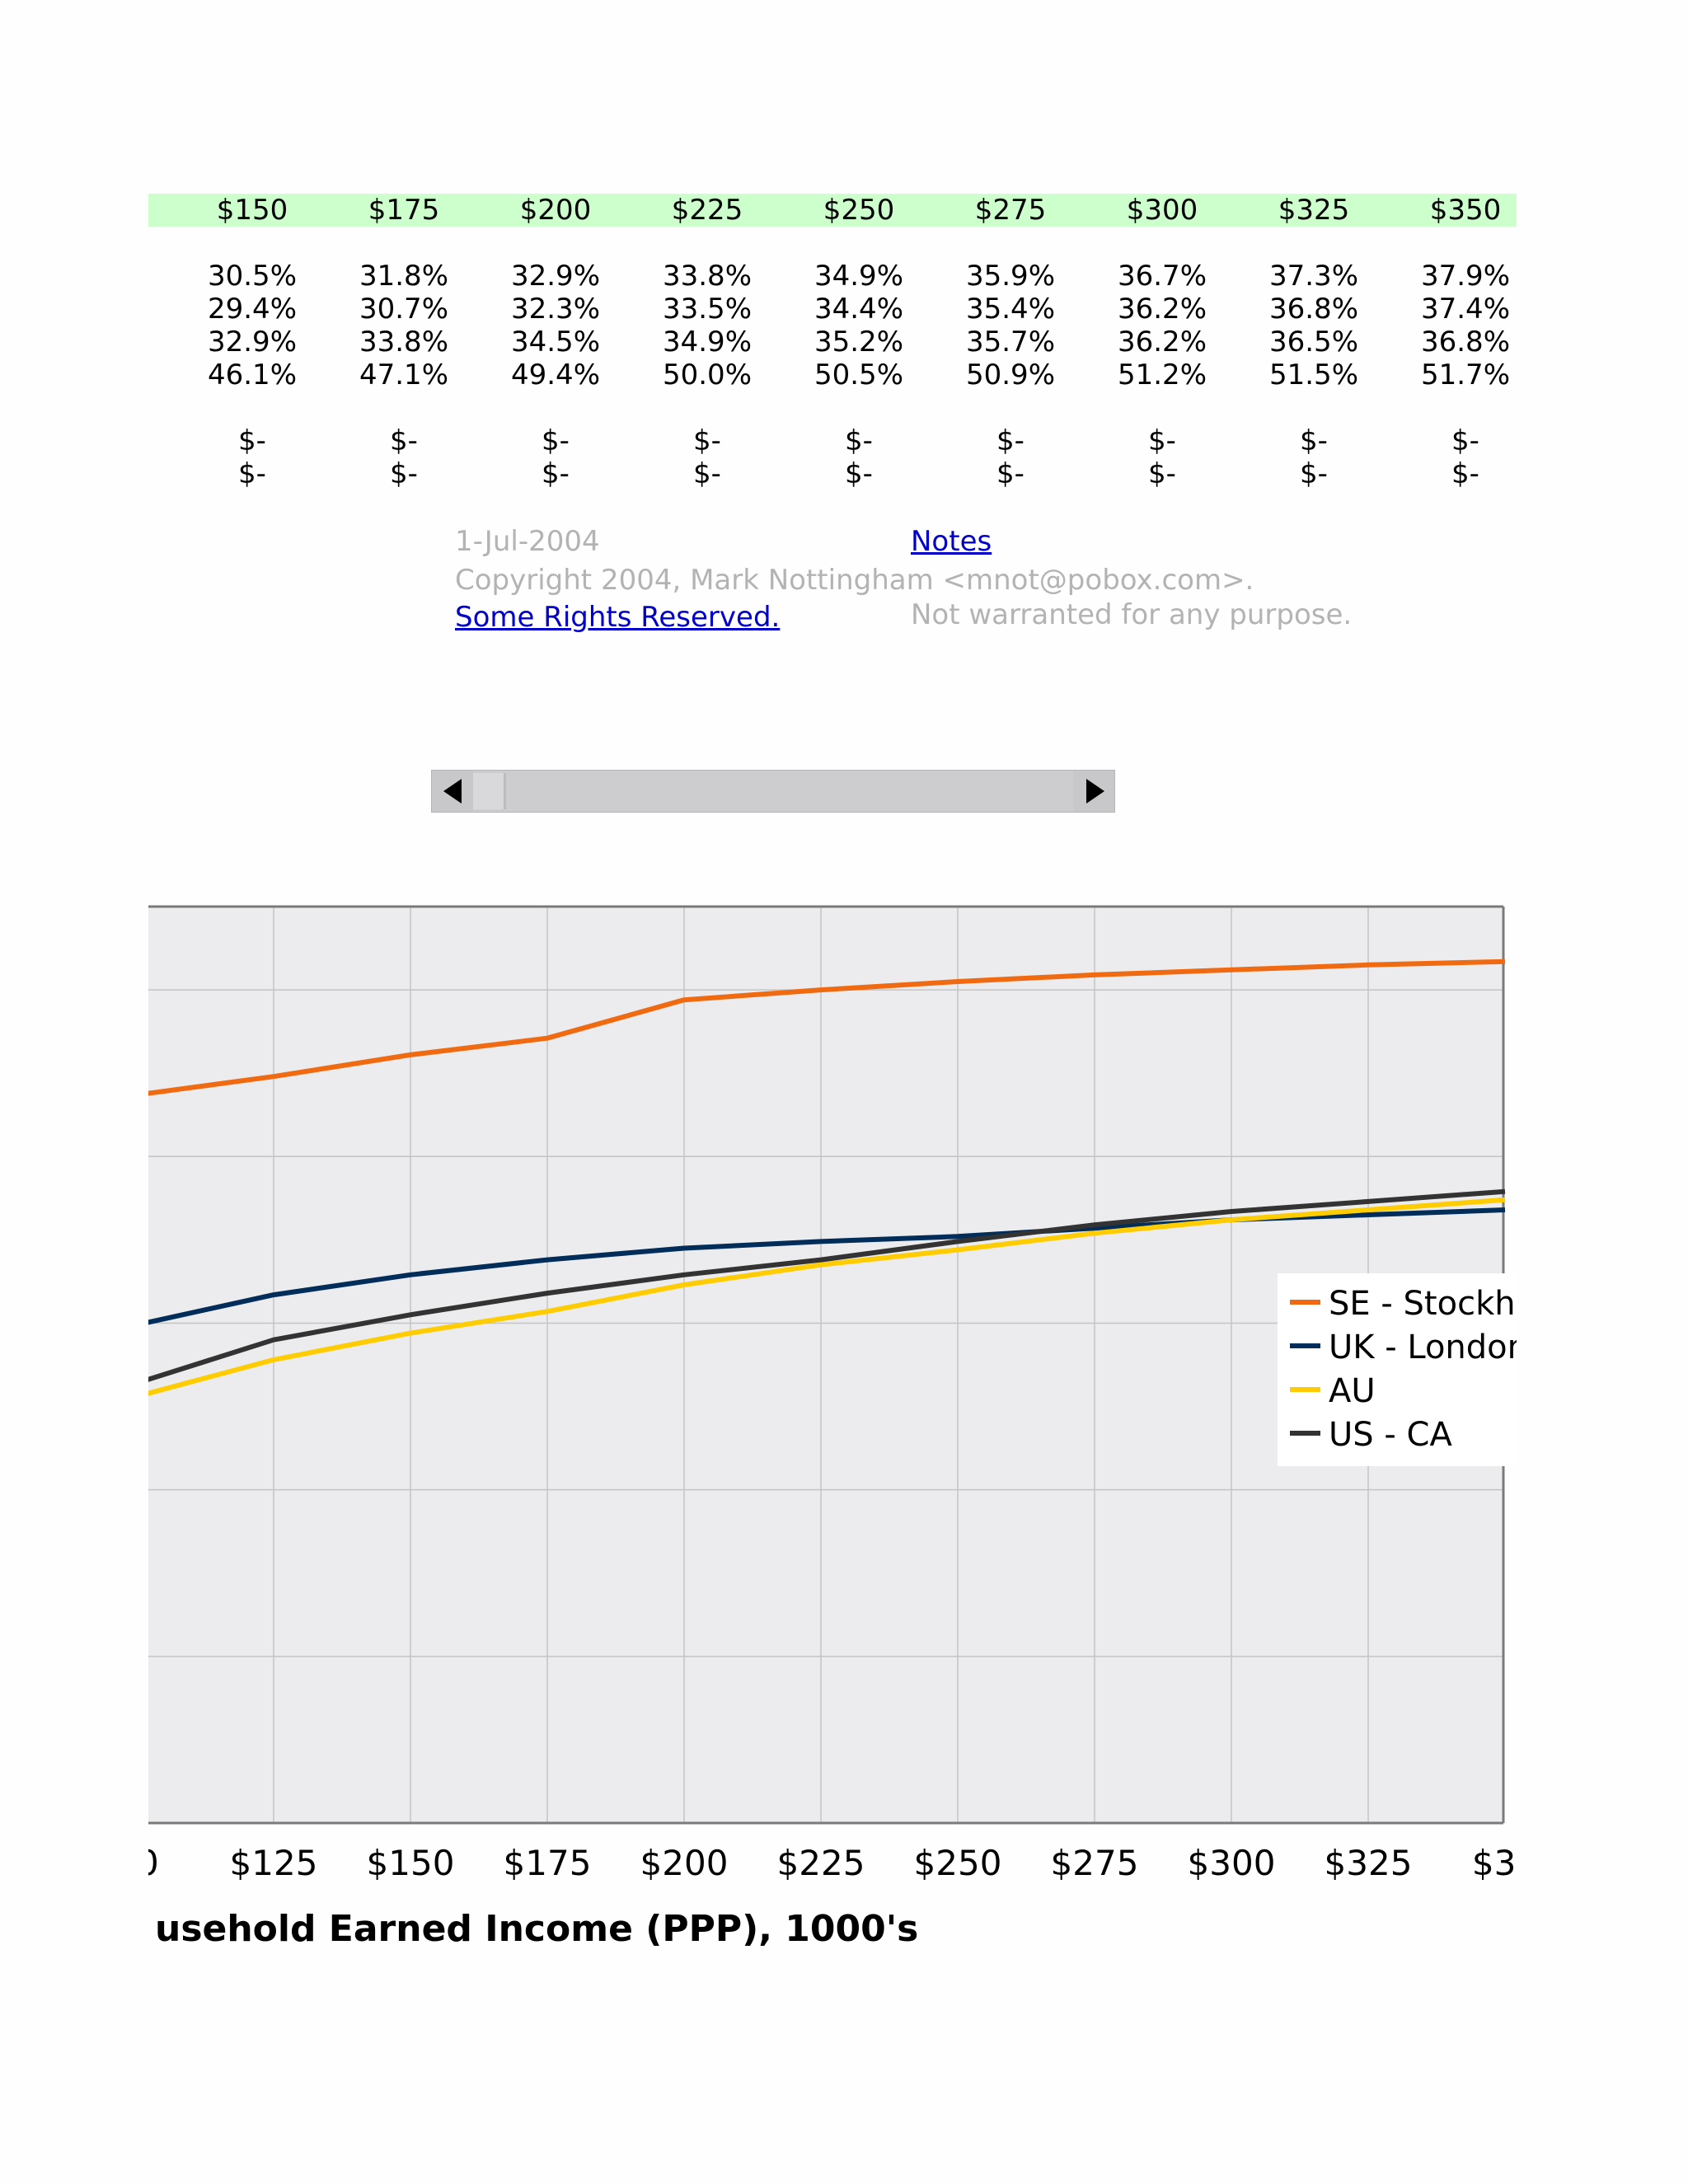 Image resolution: width=1688 pixels, height=2184 pixels. I want to click on column-header: $350, so click(1466, 210).